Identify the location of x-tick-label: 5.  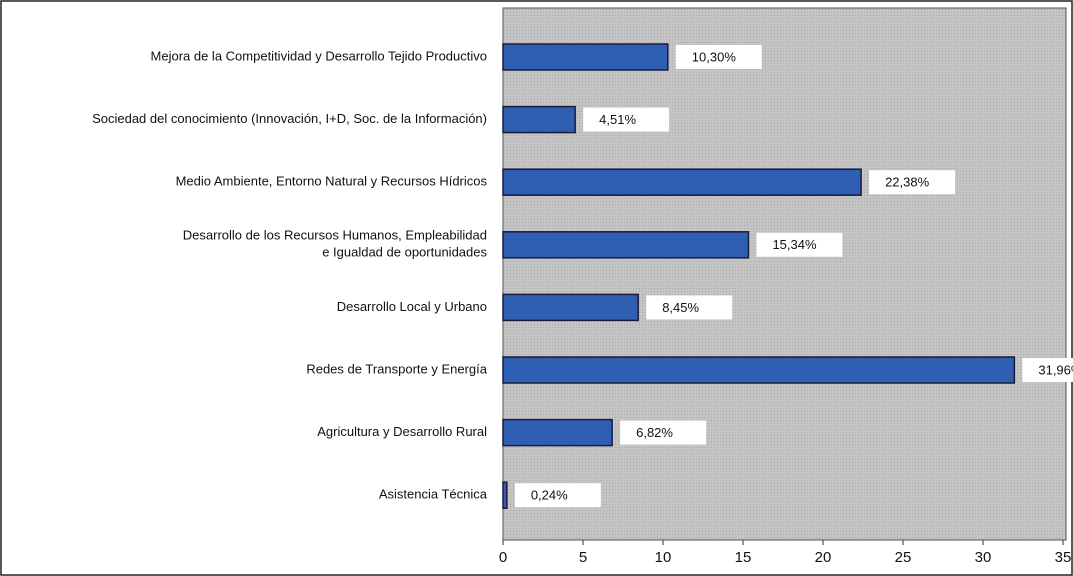
(583, 557).